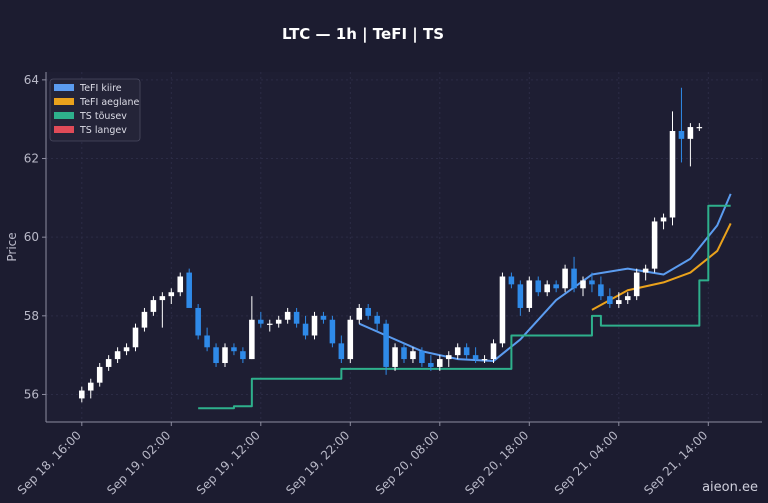 The image size is (768, 503). What do you see at coordinates (103, 130) in the screenshot?
I see `legend-label-ts-down: TS langev` at bounding box center [103, 130].